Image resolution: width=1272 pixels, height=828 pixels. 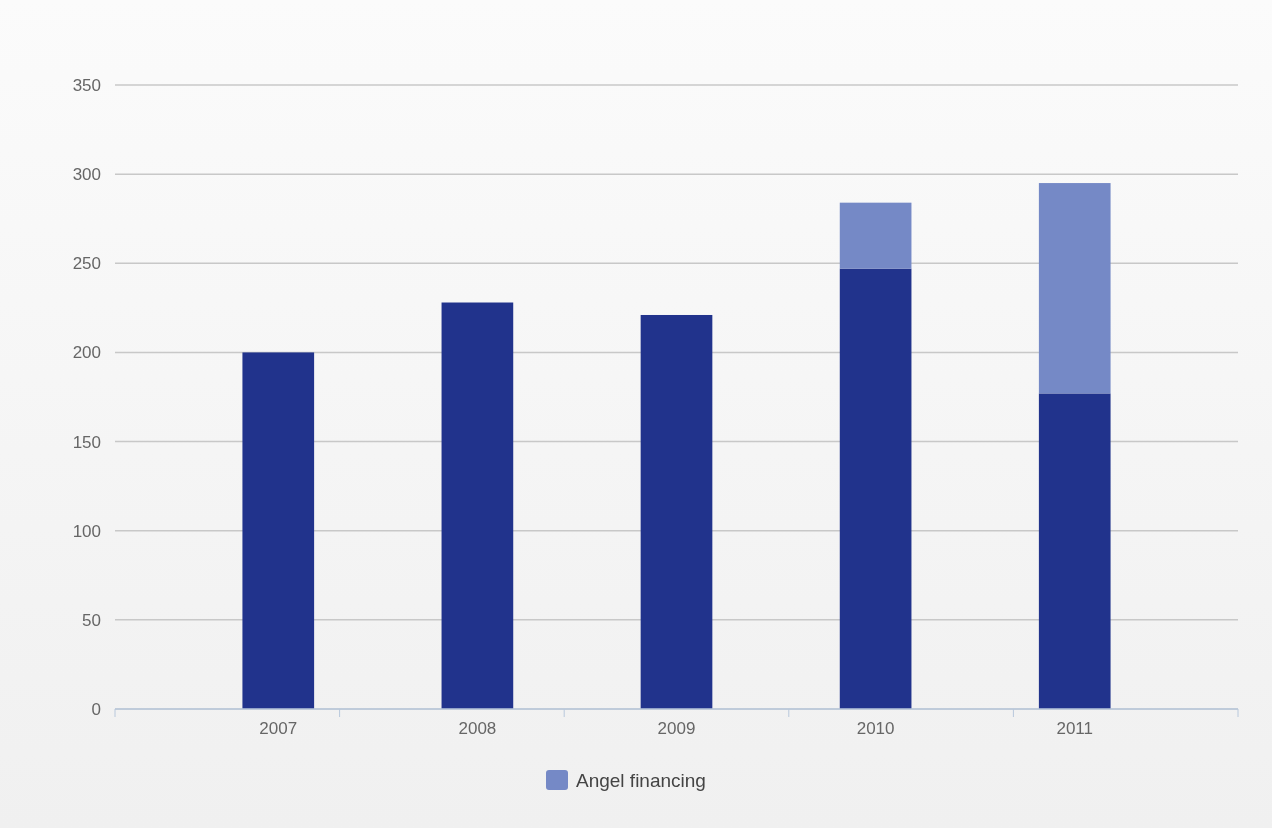 I want to click on x-tick-label: 2010, so click(x=875, y=728).